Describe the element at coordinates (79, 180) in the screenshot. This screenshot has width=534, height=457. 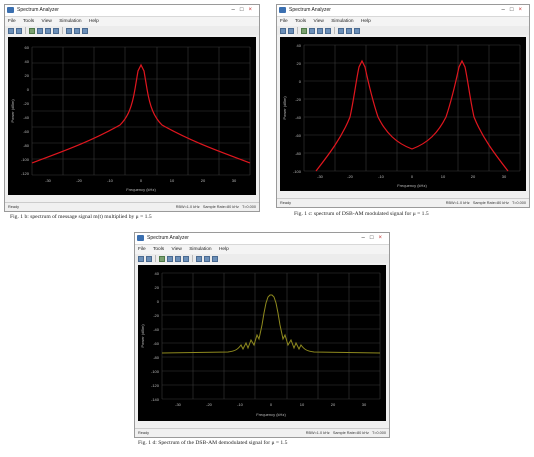
I see `x-tick-label: -20` at that location.